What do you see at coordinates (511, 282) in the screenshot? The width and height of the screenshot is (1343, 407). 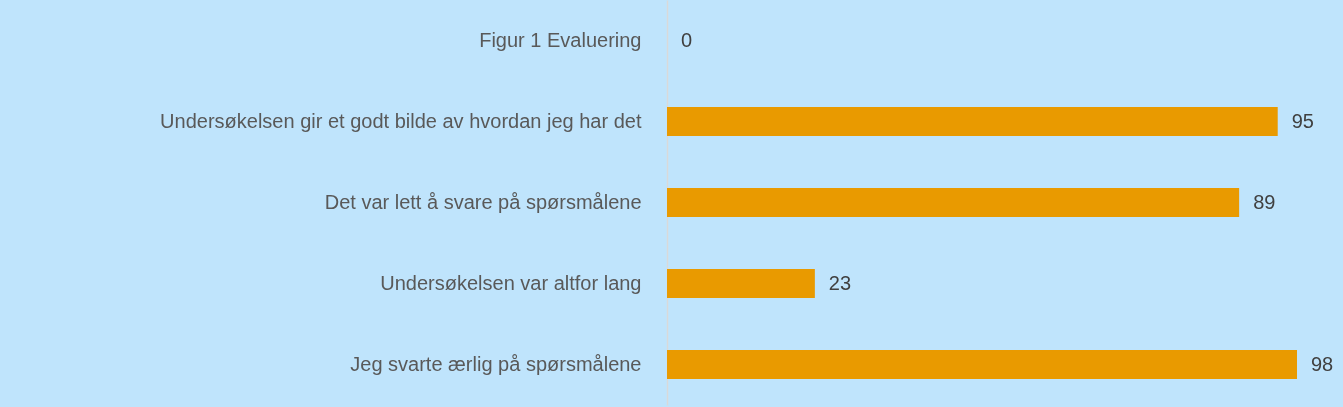 I see `y-tick-label: Undersøkelsen var altfor lang` at bounding box center [511, 282].